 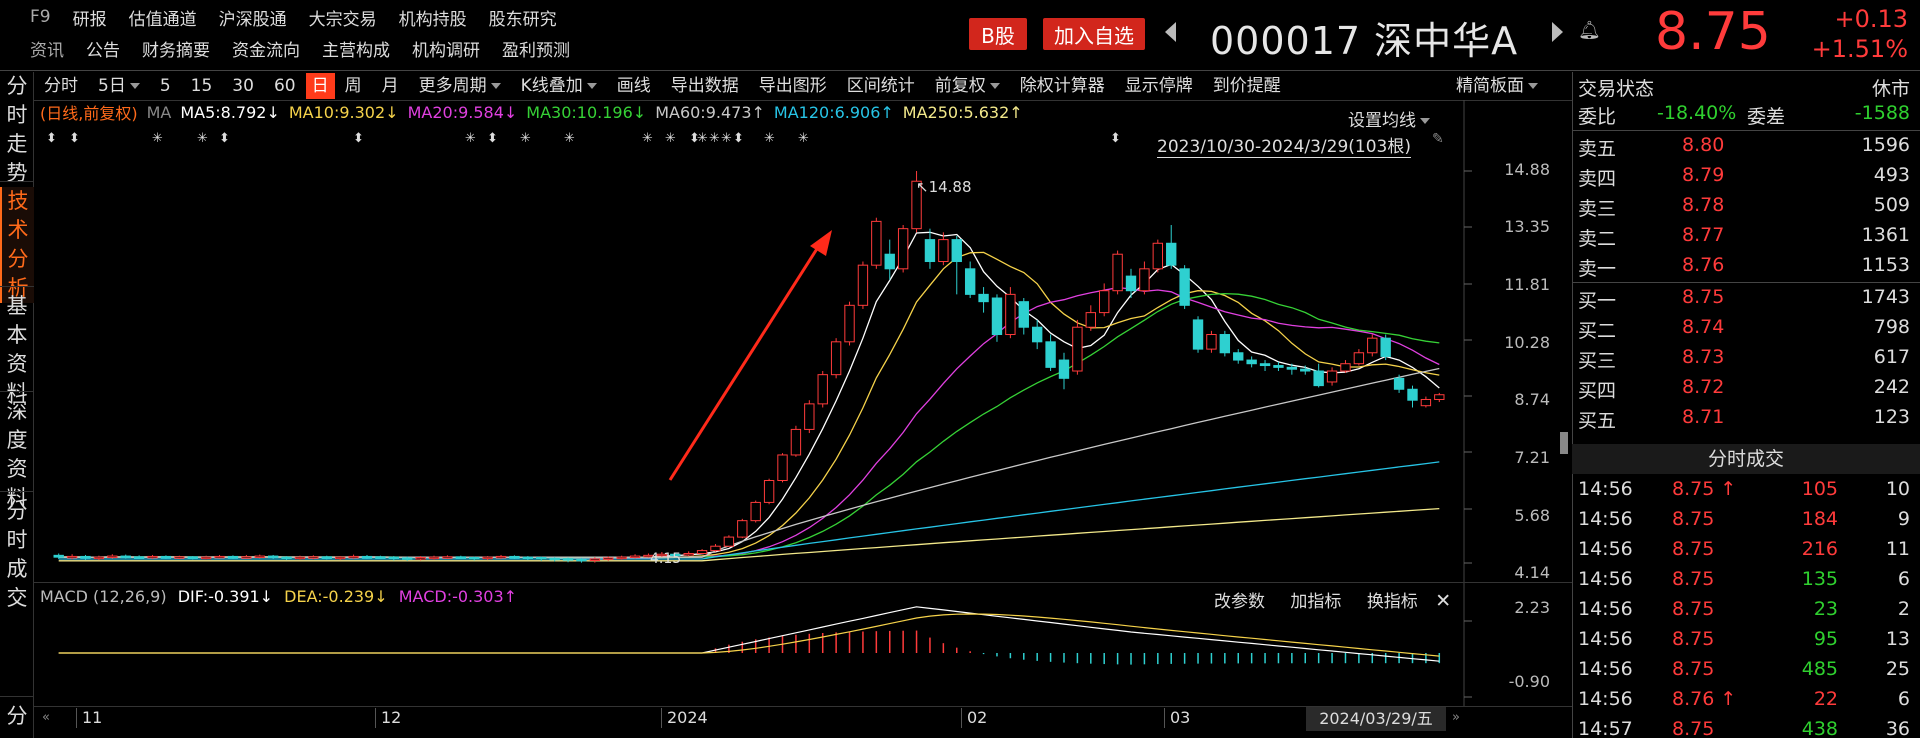 What do you see at coordinates (536, 50) in the screenshot?
I see `menu-item: 盈利预测` at bounding box center [536, 50].